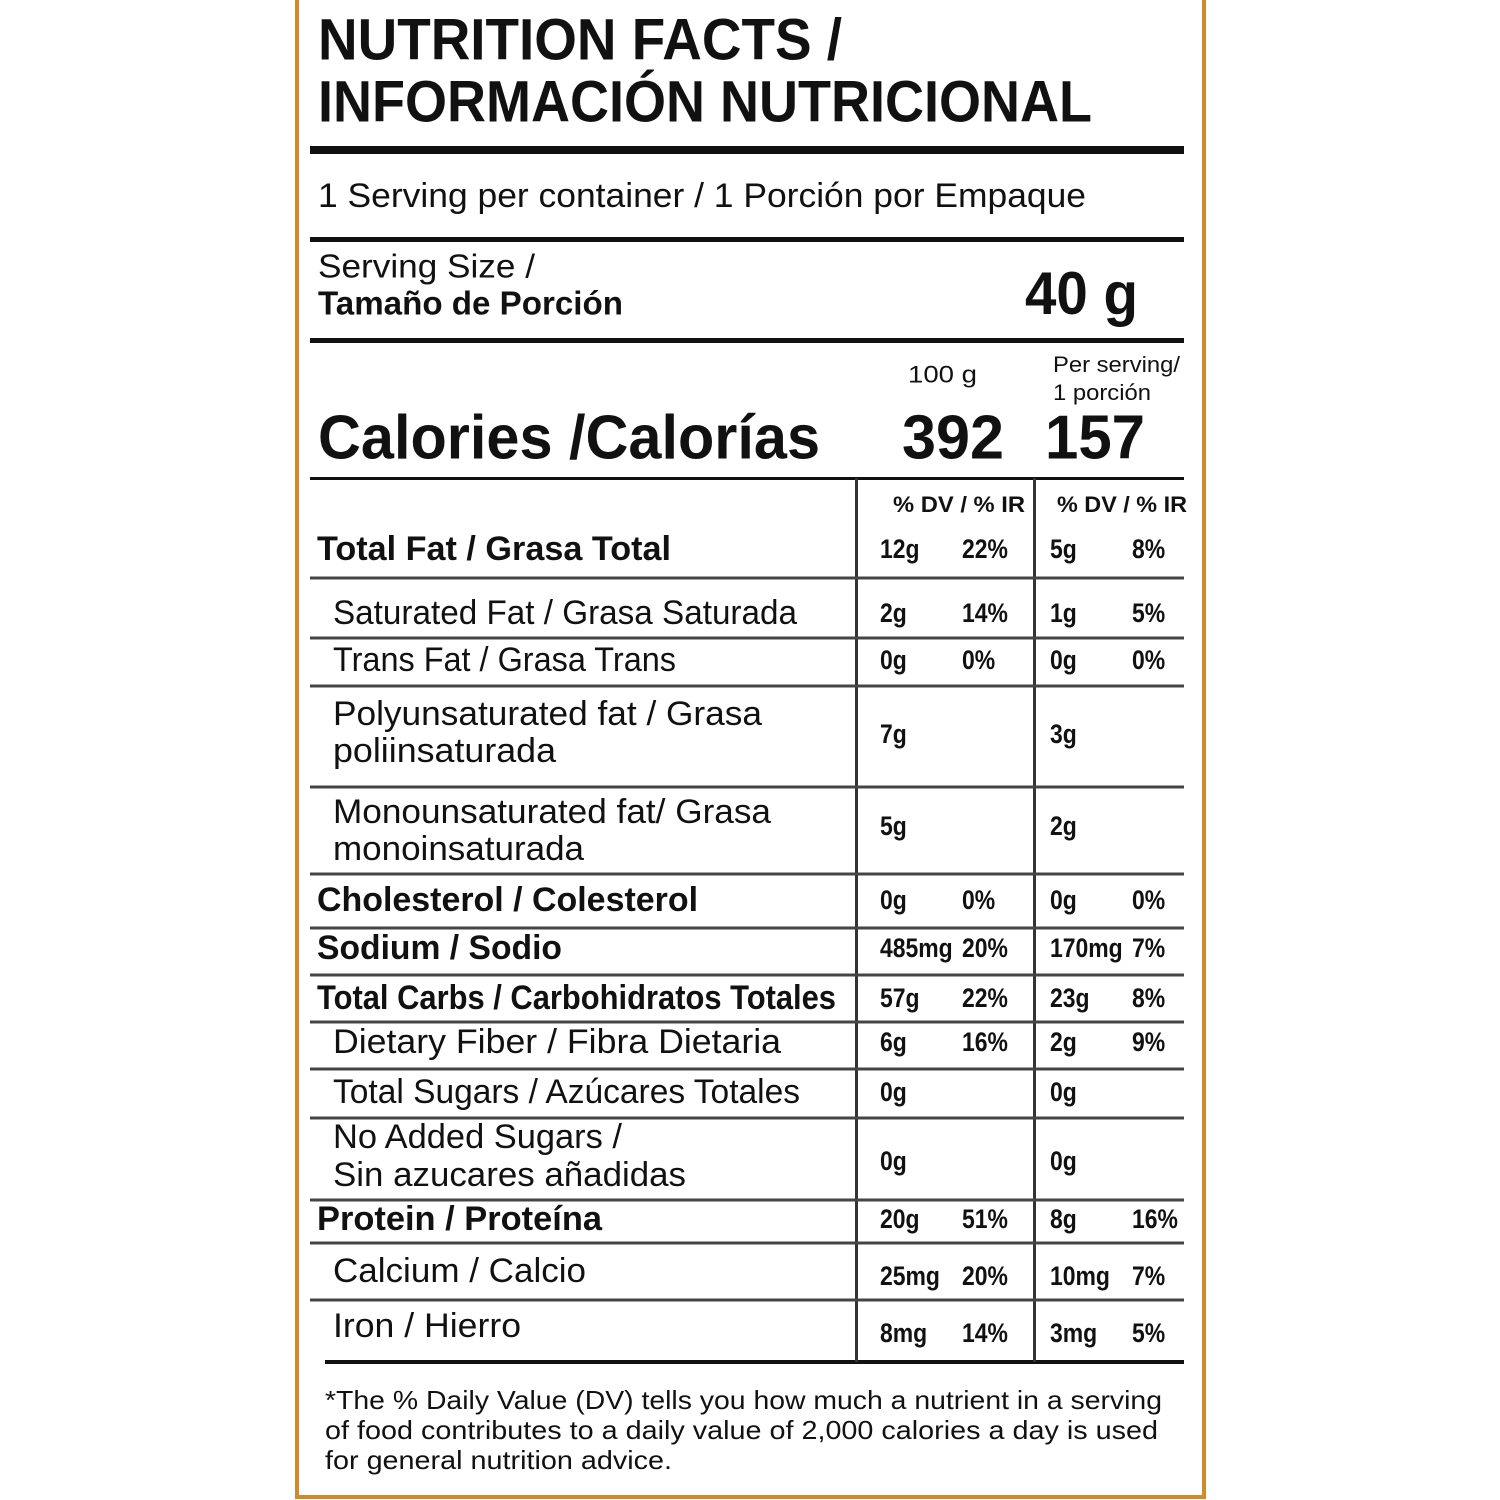 The image size is (1500, 1500). What do you see at coordinates (444, 751) in the screenshot?
I see `row-label: poliinsaturada` at bounding box center [444, 751].